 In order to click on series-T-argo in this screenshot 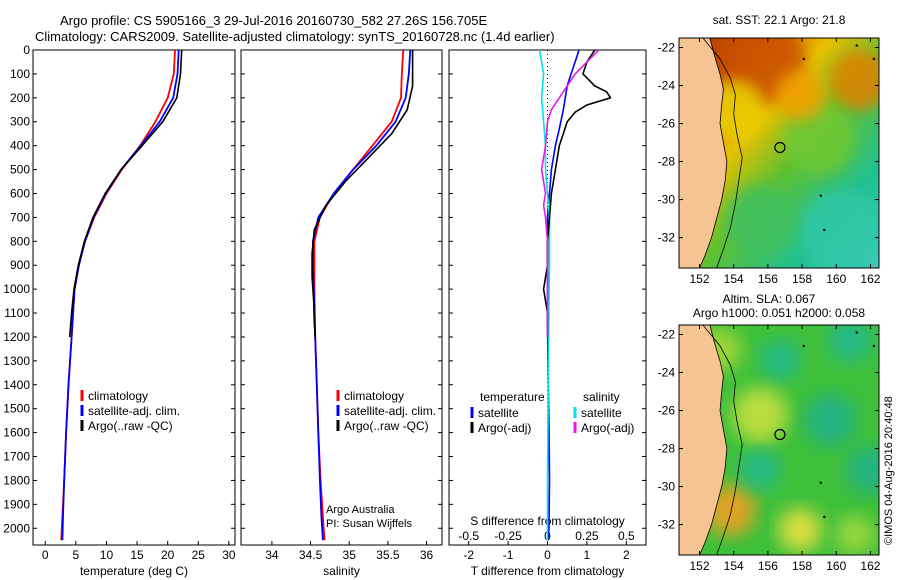, I will do `click(577, 193)`.